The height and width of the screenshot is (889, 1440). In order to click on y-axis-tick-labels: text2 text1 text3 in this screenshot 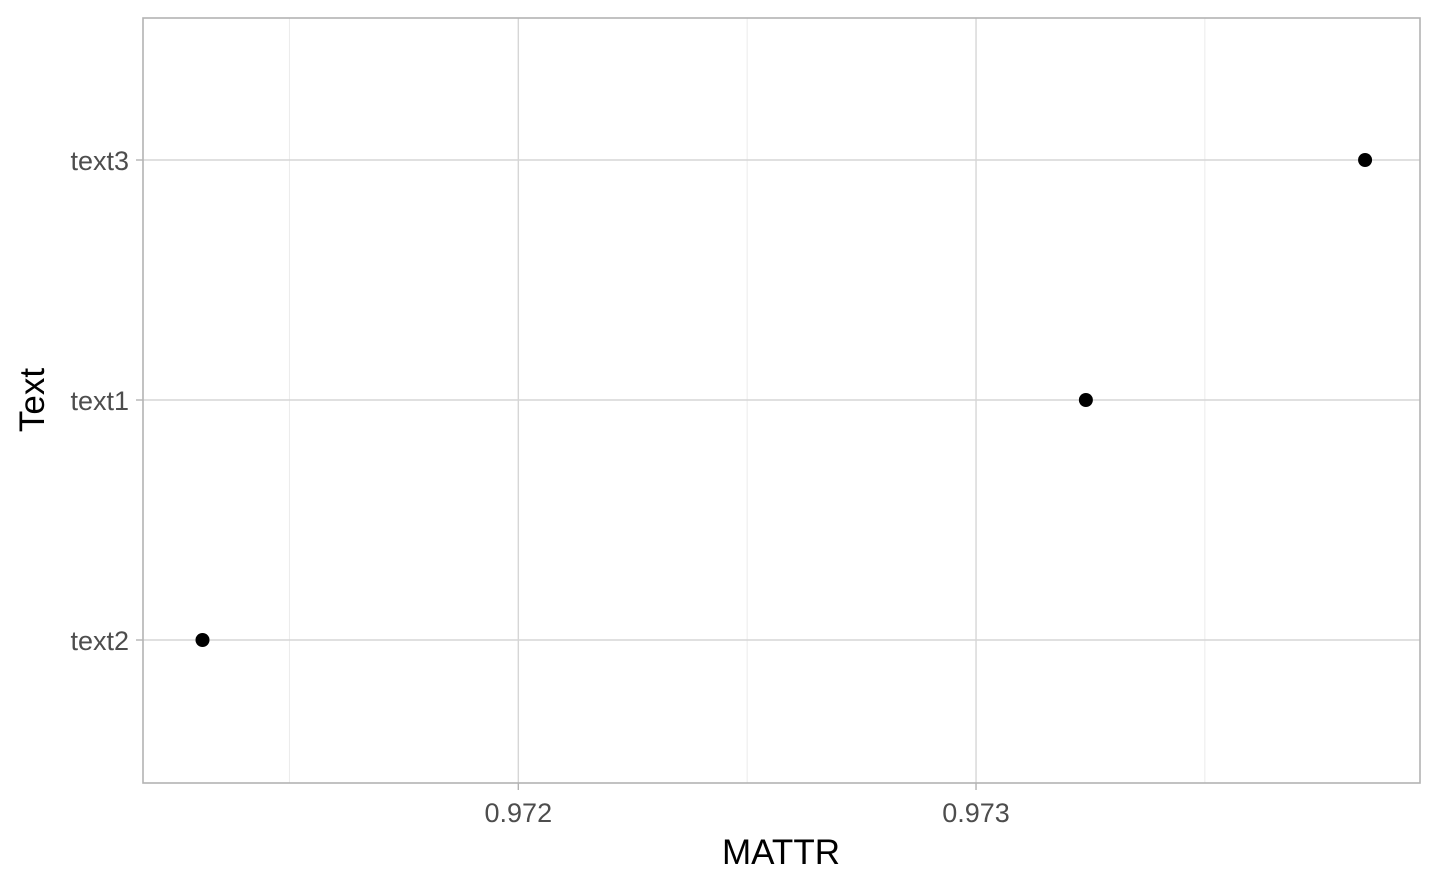, I will do `click(99, 401)`.